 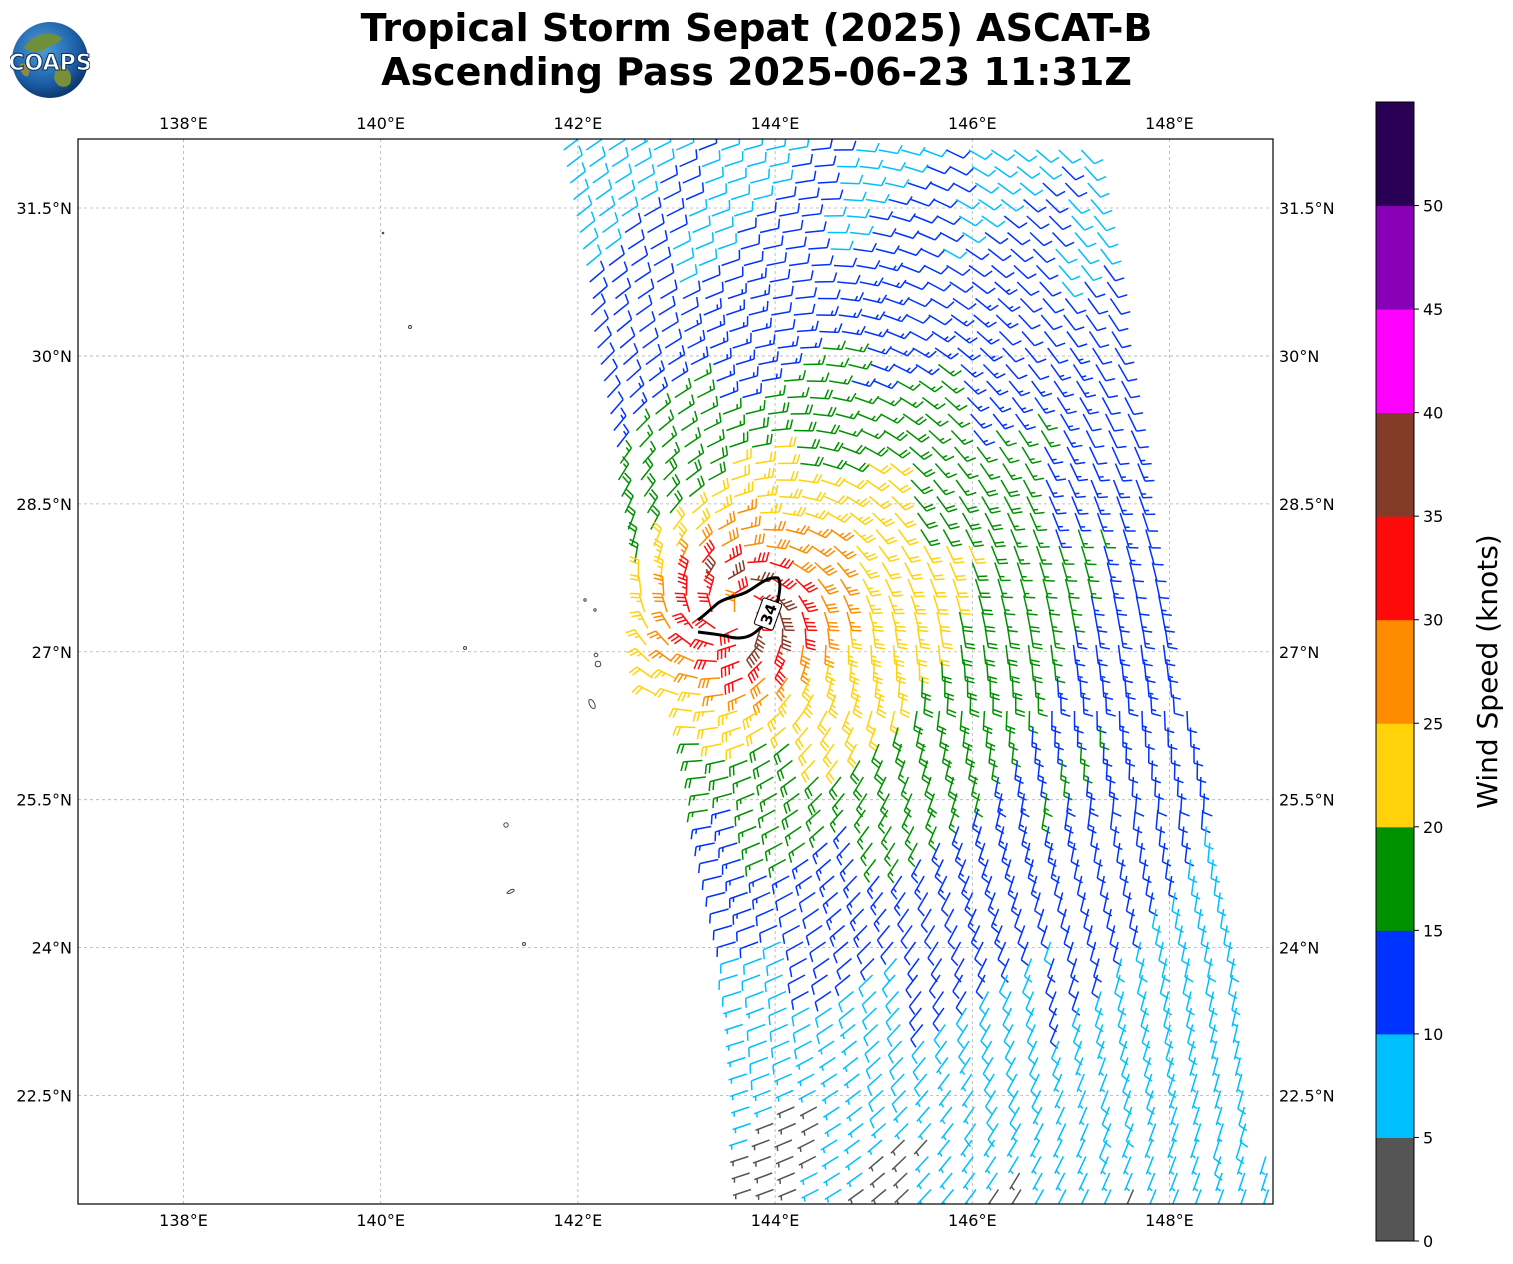 I want to click on island, so click(x=596, y=655).